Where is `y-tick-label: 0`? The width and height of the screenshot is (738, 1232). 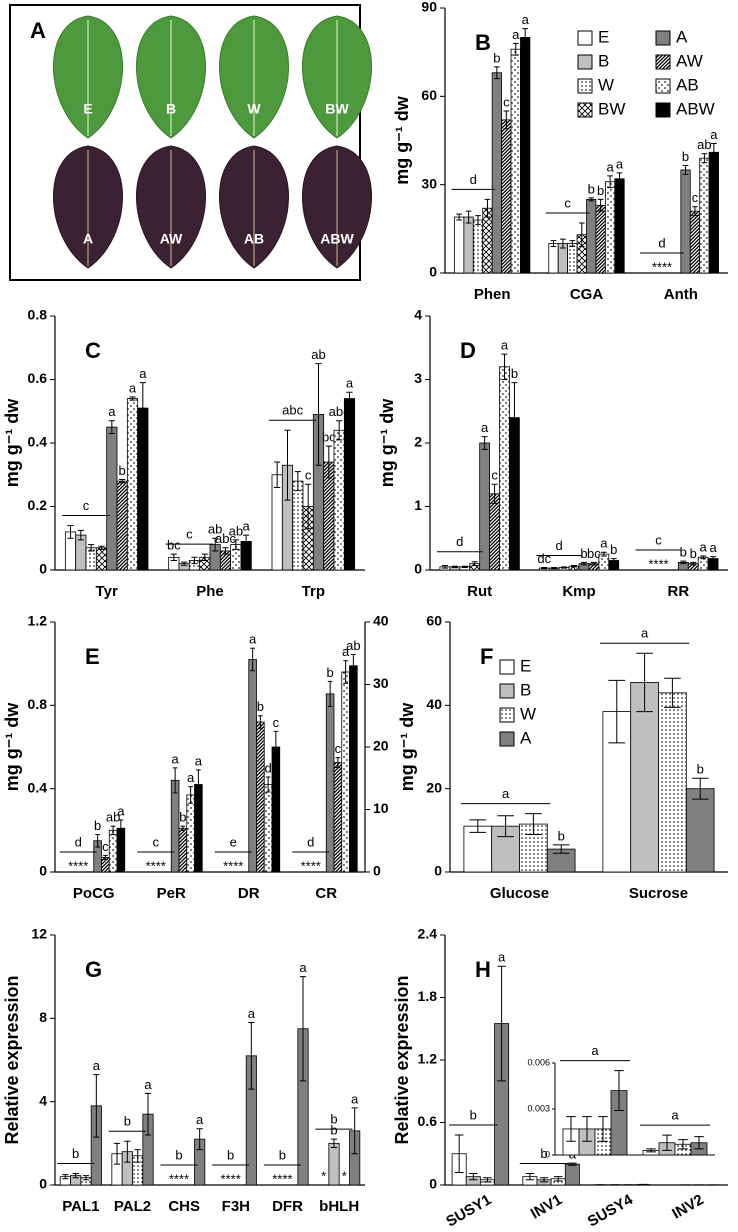 y-tick-label: 0 is located at coordinates (438, 871).